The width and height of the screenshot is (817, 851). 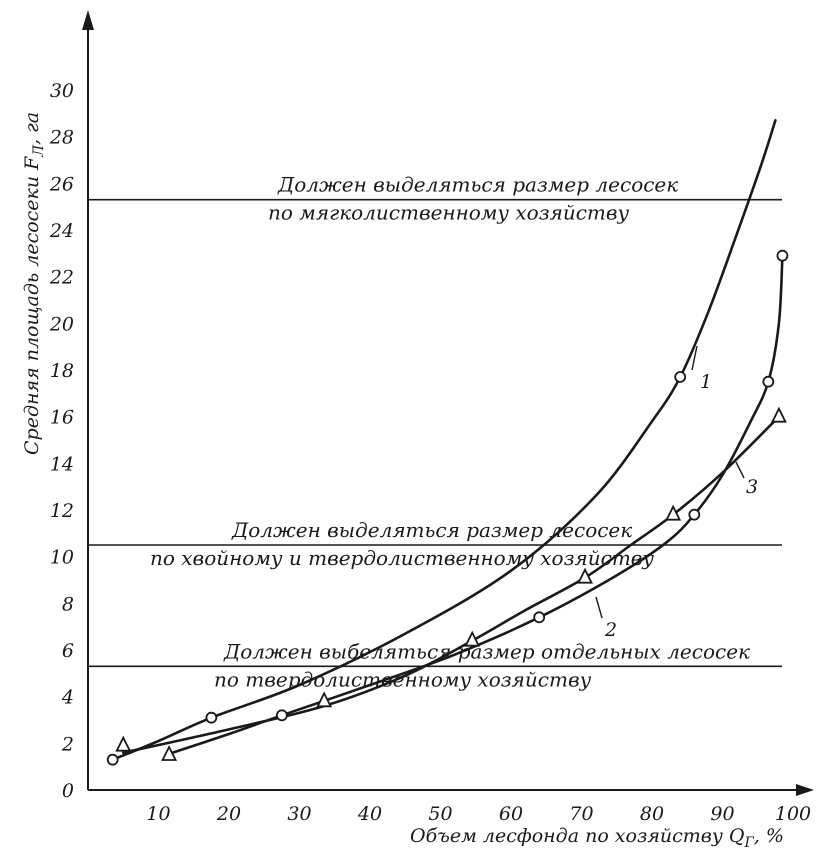 What do you see at coordinates (61, 278) in the screenshot?
I see `y-tick-label: 22` at bounding box center [61, 278].